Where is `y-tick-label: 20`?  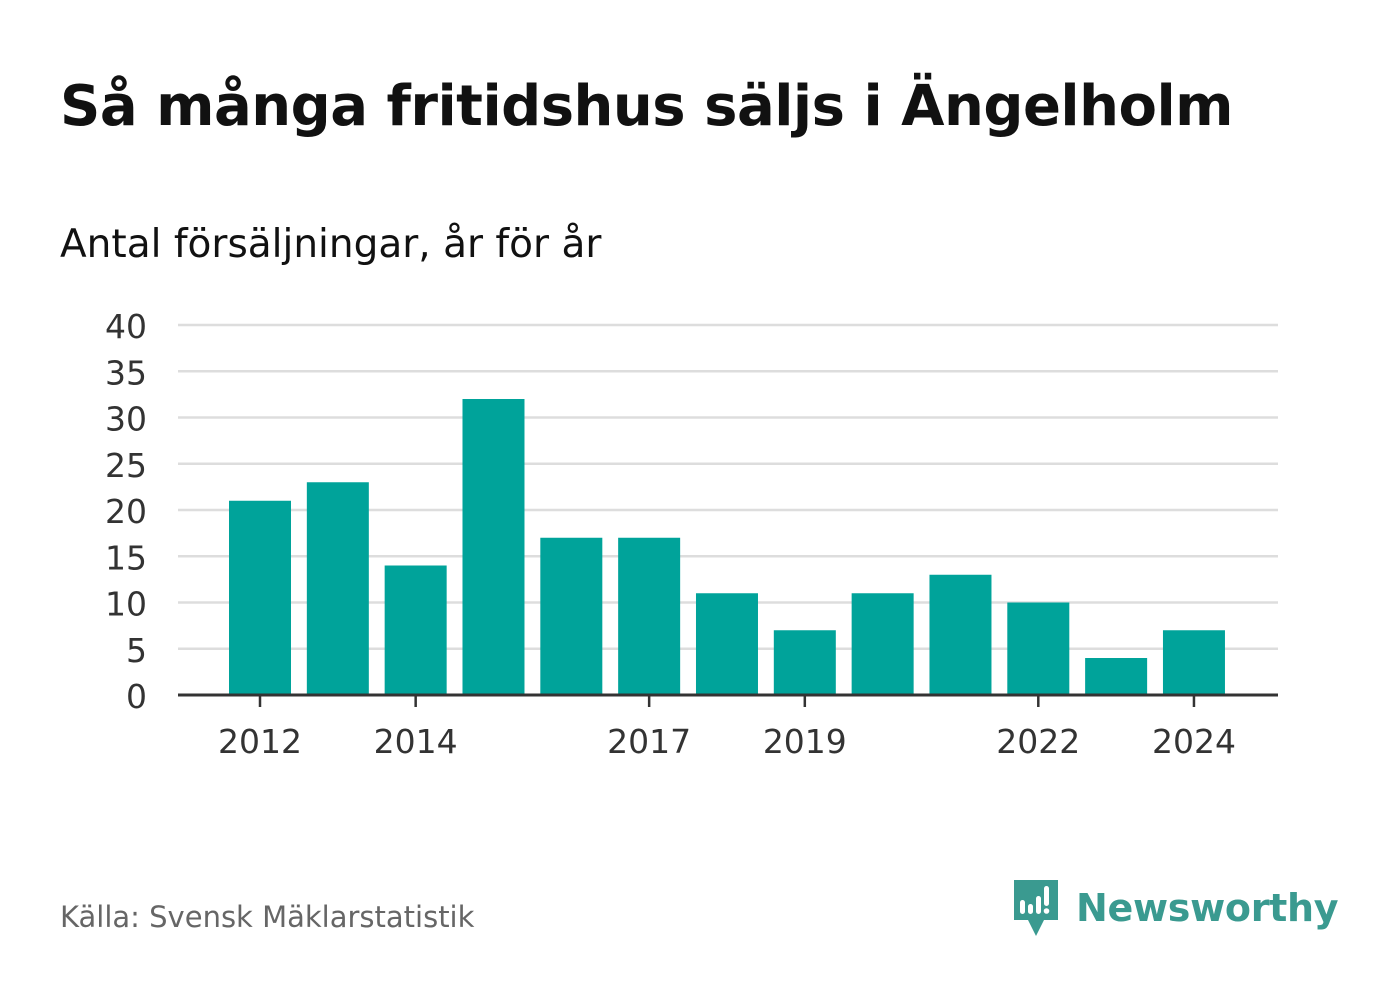
y-tick-label: 20 is located at coordinates (126, 511).